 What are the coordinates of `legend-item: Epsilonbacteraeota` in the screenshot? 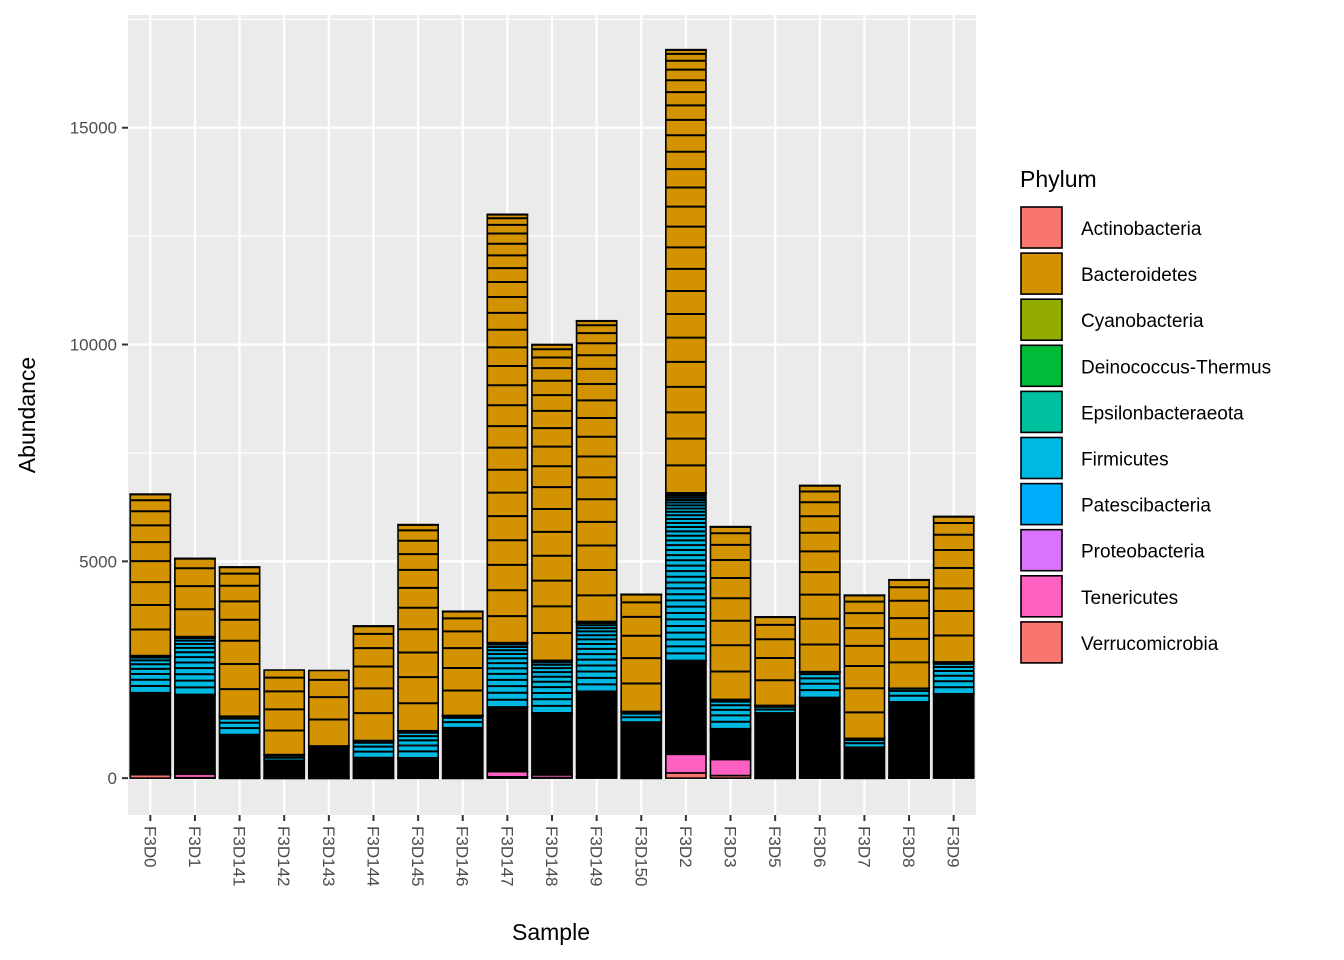 It's located at (1132, 412).